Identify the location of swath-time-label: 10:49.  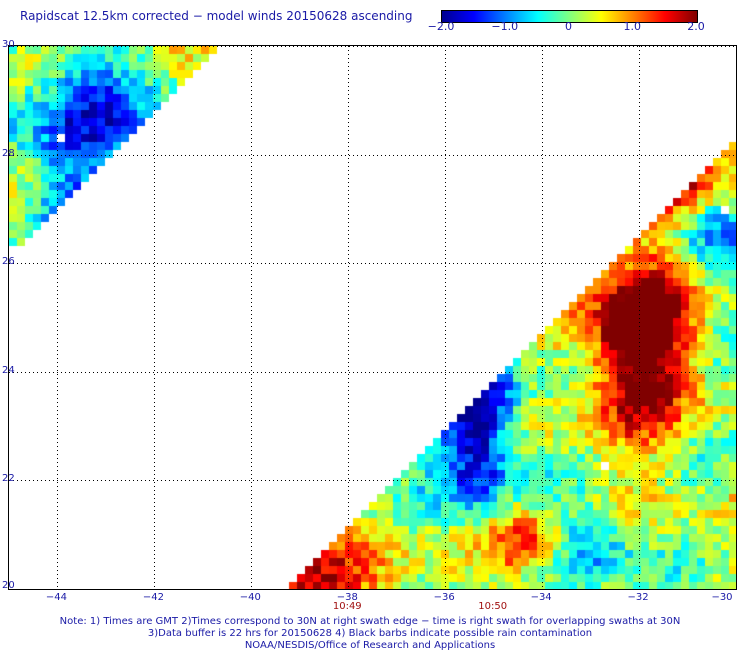
(347, 606).